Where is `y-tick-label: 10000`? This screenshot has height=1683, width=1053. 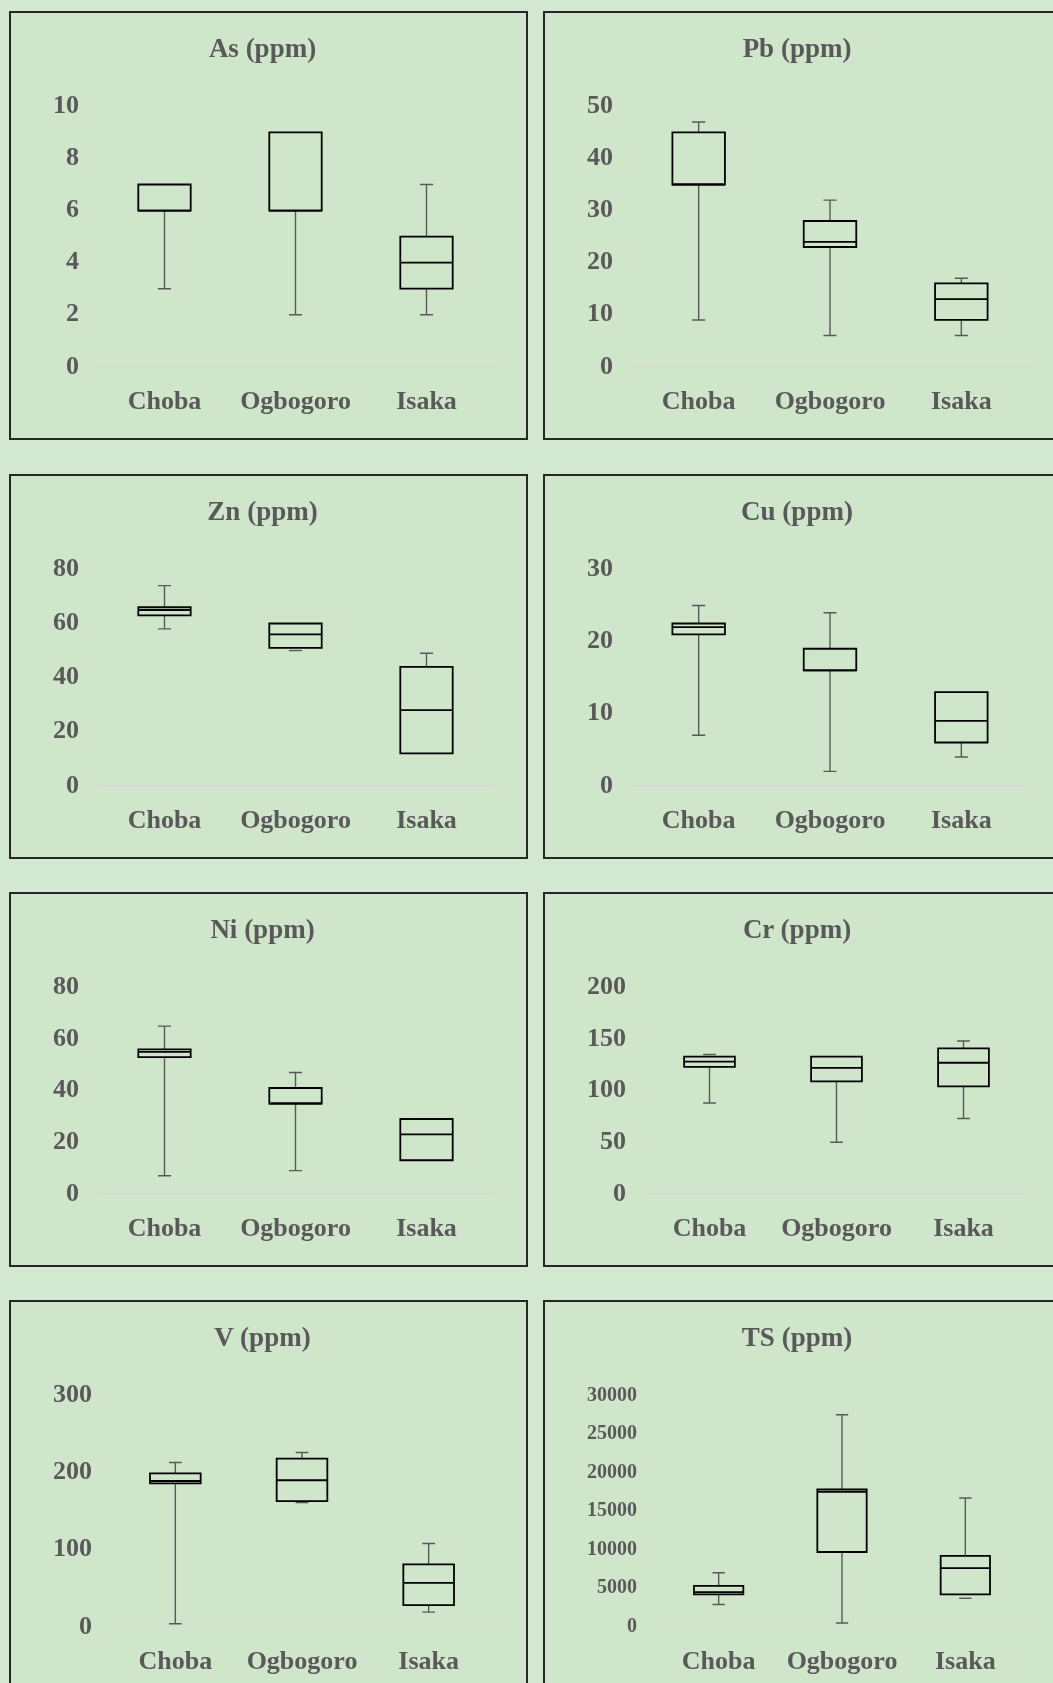 y-tick-label: 10000 is located at coordinates (612, 1547).